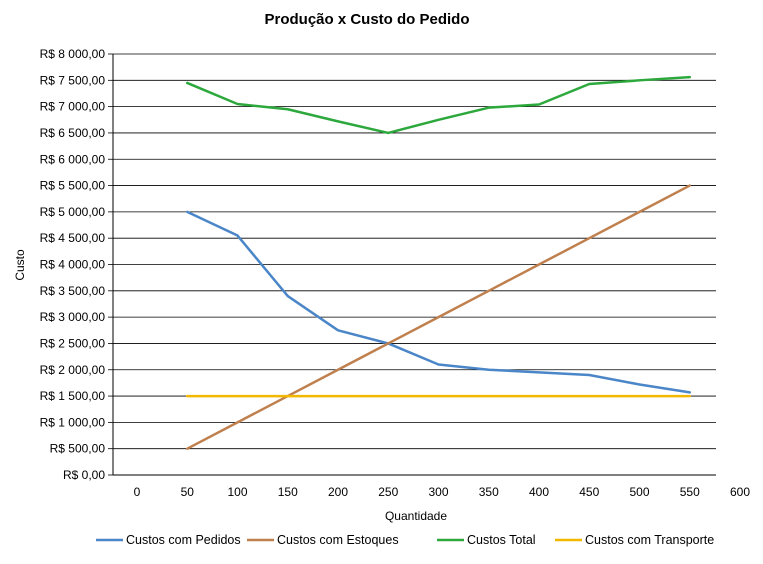  What do you see at coordinates (73, 159) in the screenshot?
I see `y-tick-label: R$ 6 000,00` at bounding box center [73, 159].